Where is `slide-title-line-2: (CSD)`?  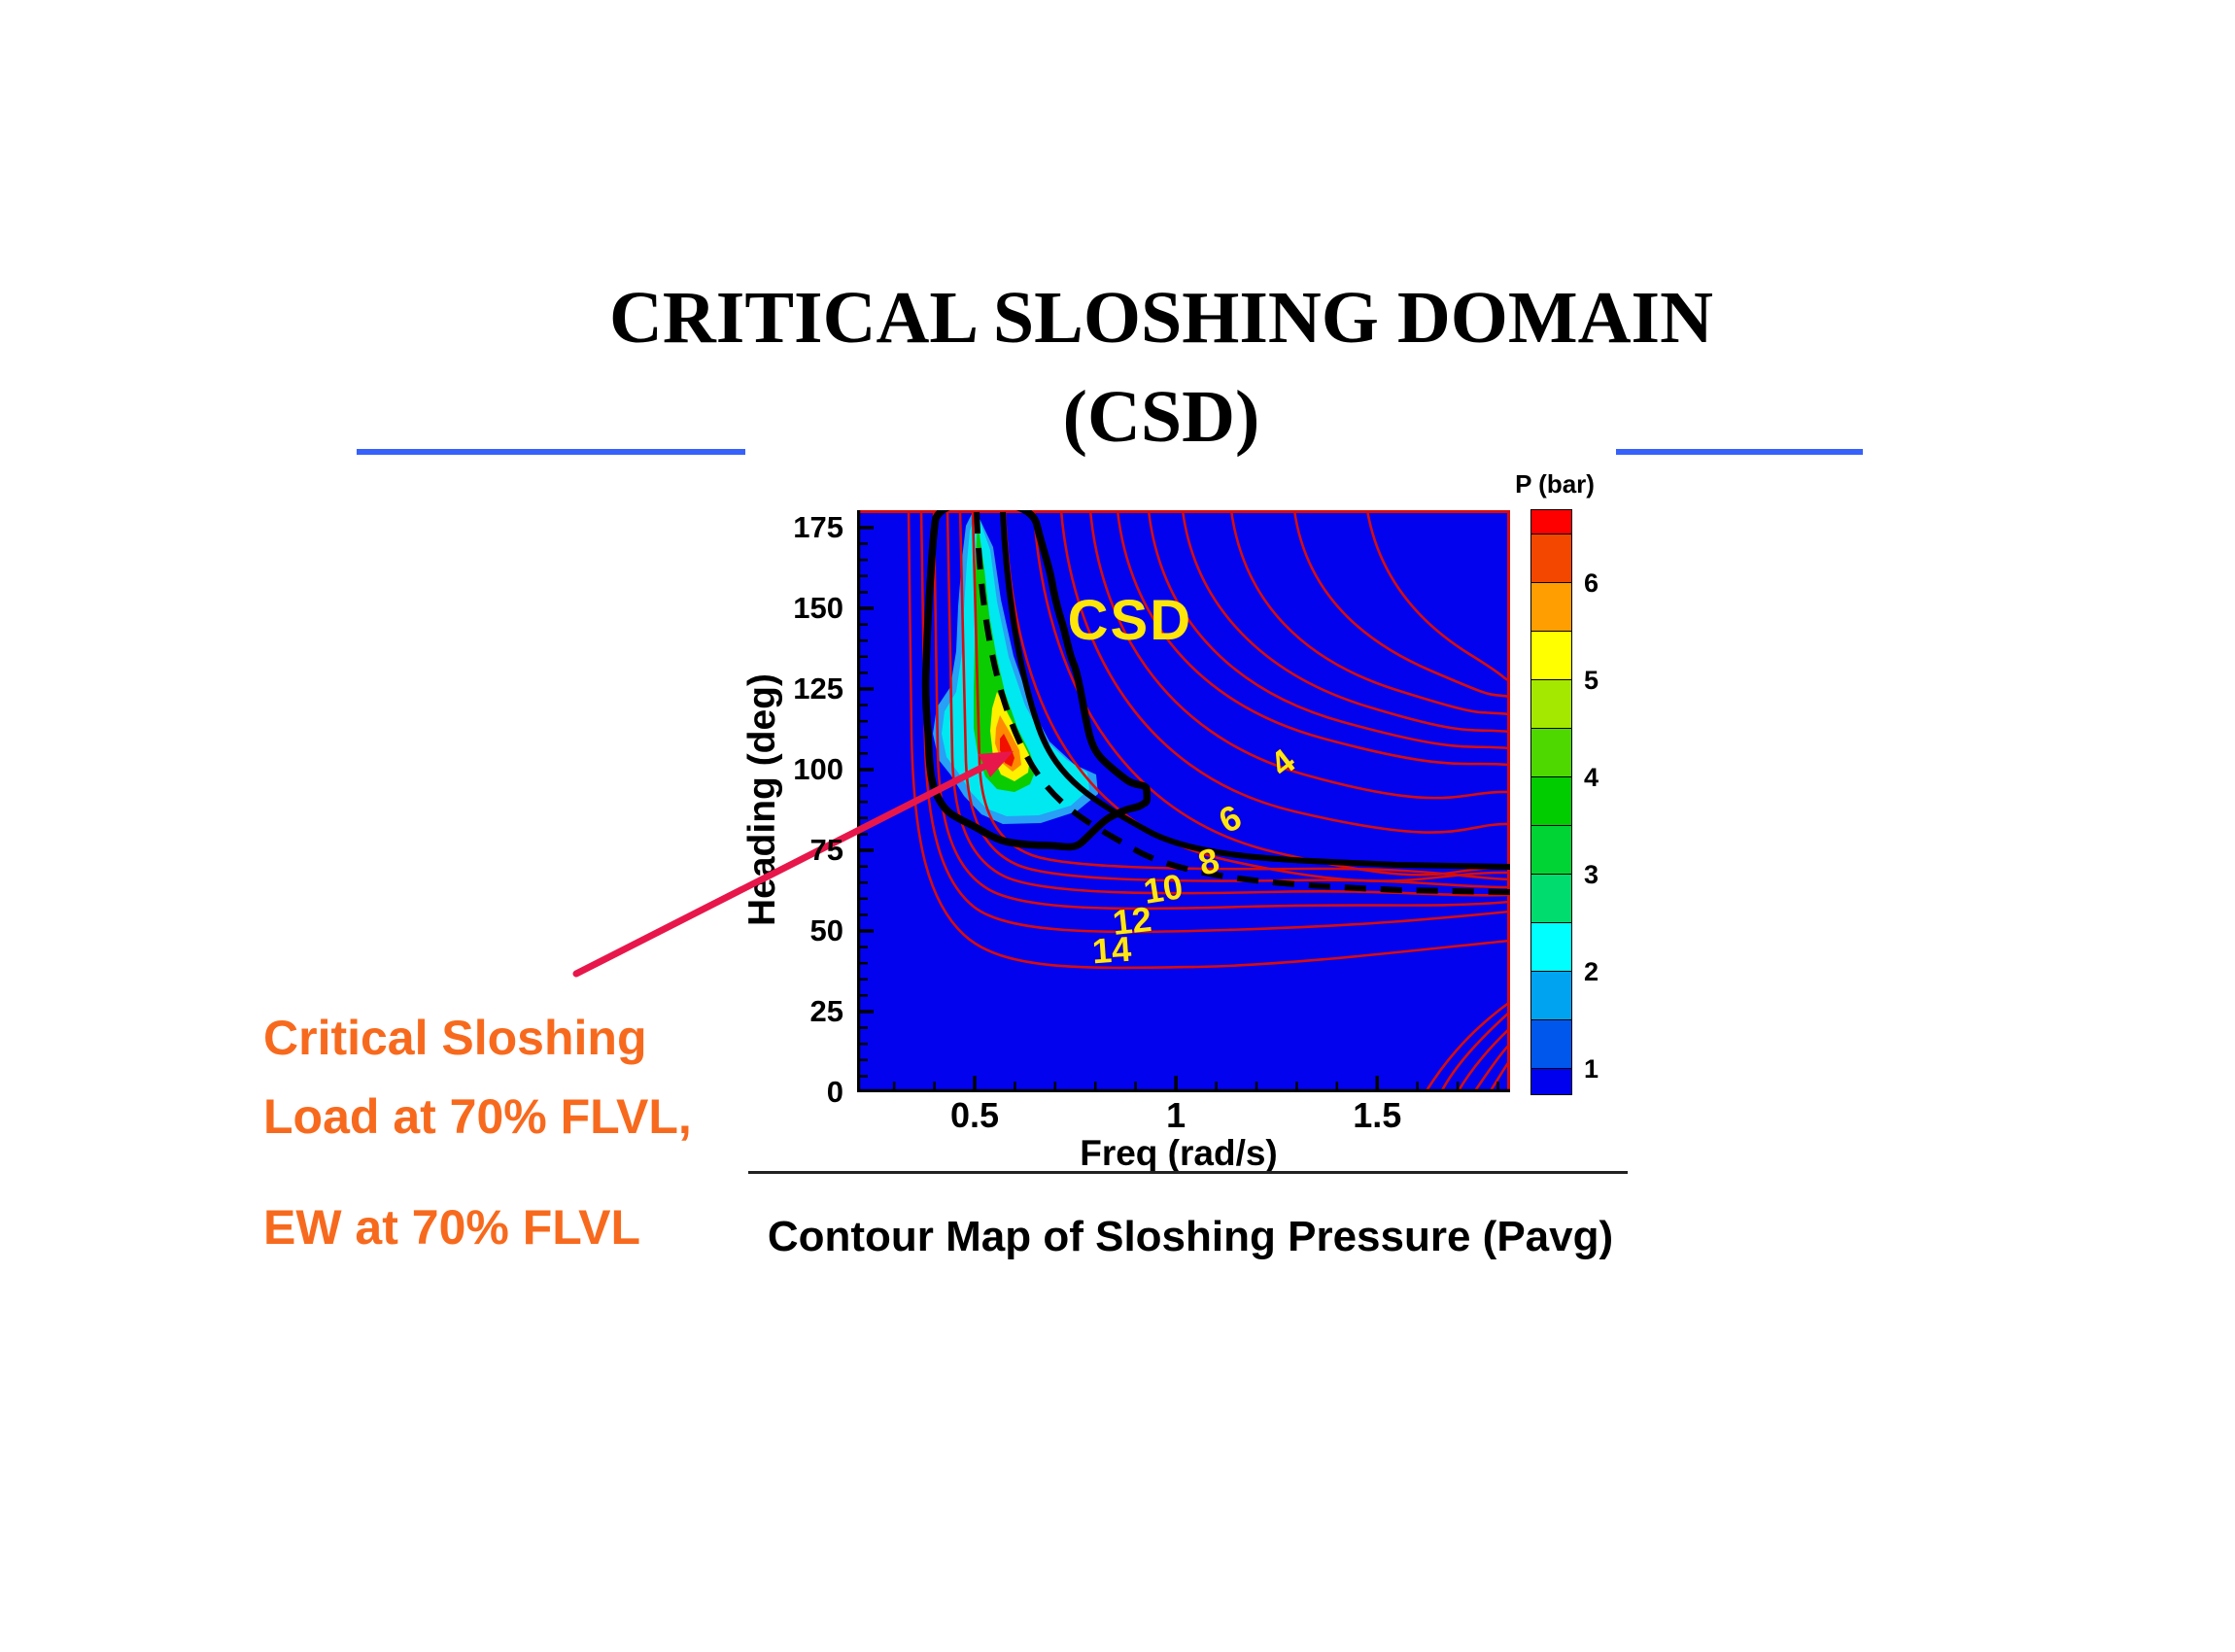 slide-title-line-2: (CSD) is located at coordinates (1161, 417).